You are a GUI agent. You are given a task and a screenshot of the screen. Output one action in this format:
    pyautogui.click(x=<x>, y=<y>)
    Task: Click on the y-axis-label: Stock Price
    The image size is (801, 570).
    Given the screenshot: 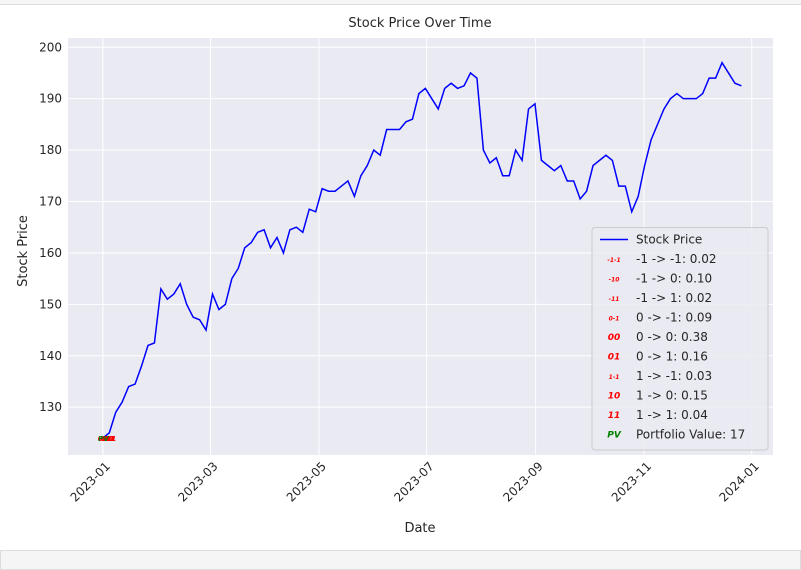 What is the action you would take?
    pyautogui.click(x=23, y=251)
    